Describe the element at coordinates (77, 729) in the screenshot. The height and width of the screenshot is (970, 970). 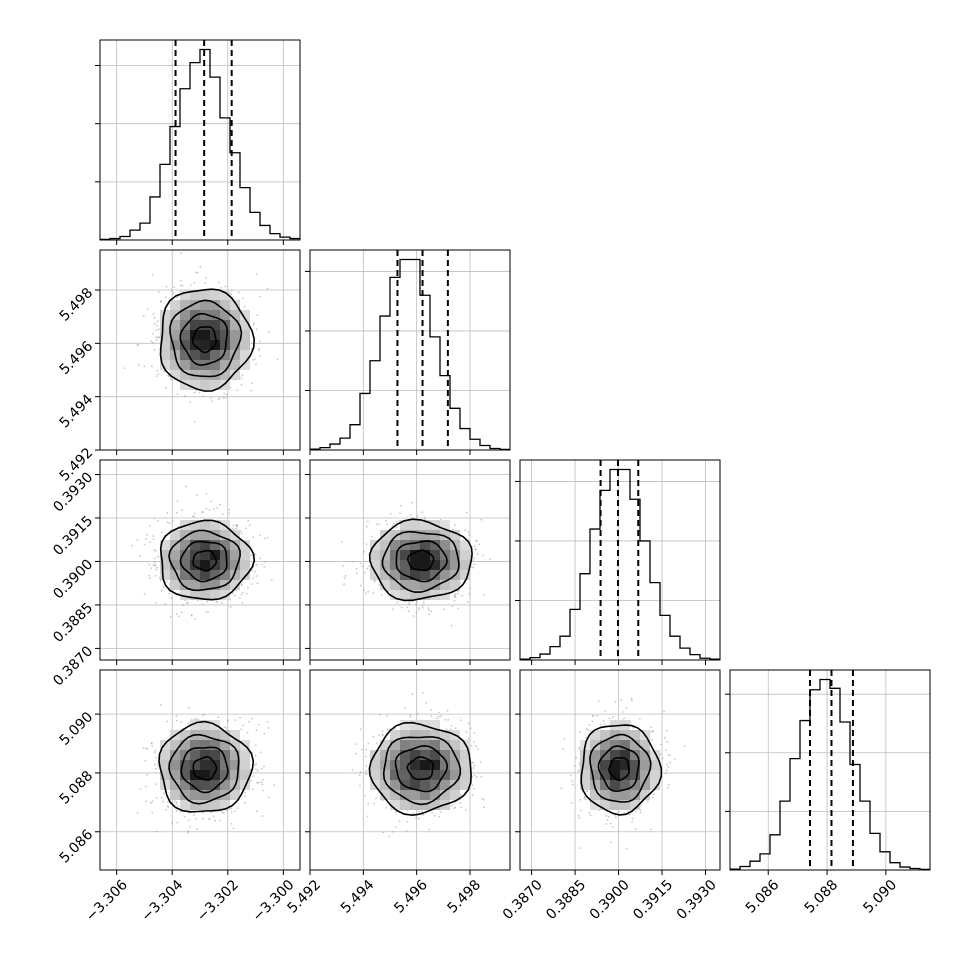
I see `y-tick-label: 5.090` at that location.